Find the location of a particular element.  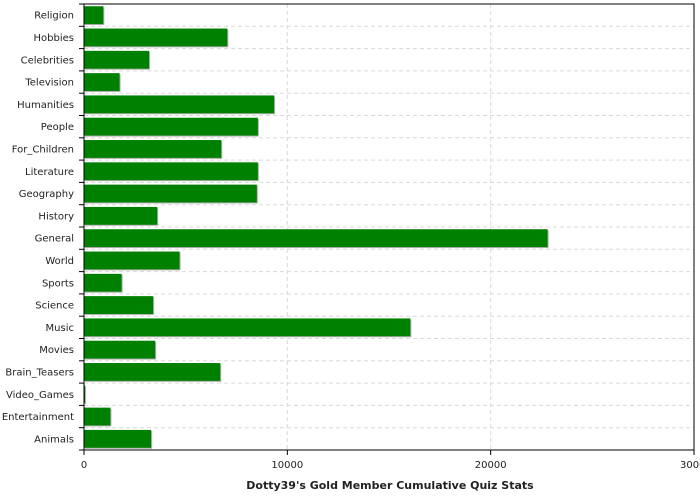

bar-brain-teasers is located at coordinates (152, 372).